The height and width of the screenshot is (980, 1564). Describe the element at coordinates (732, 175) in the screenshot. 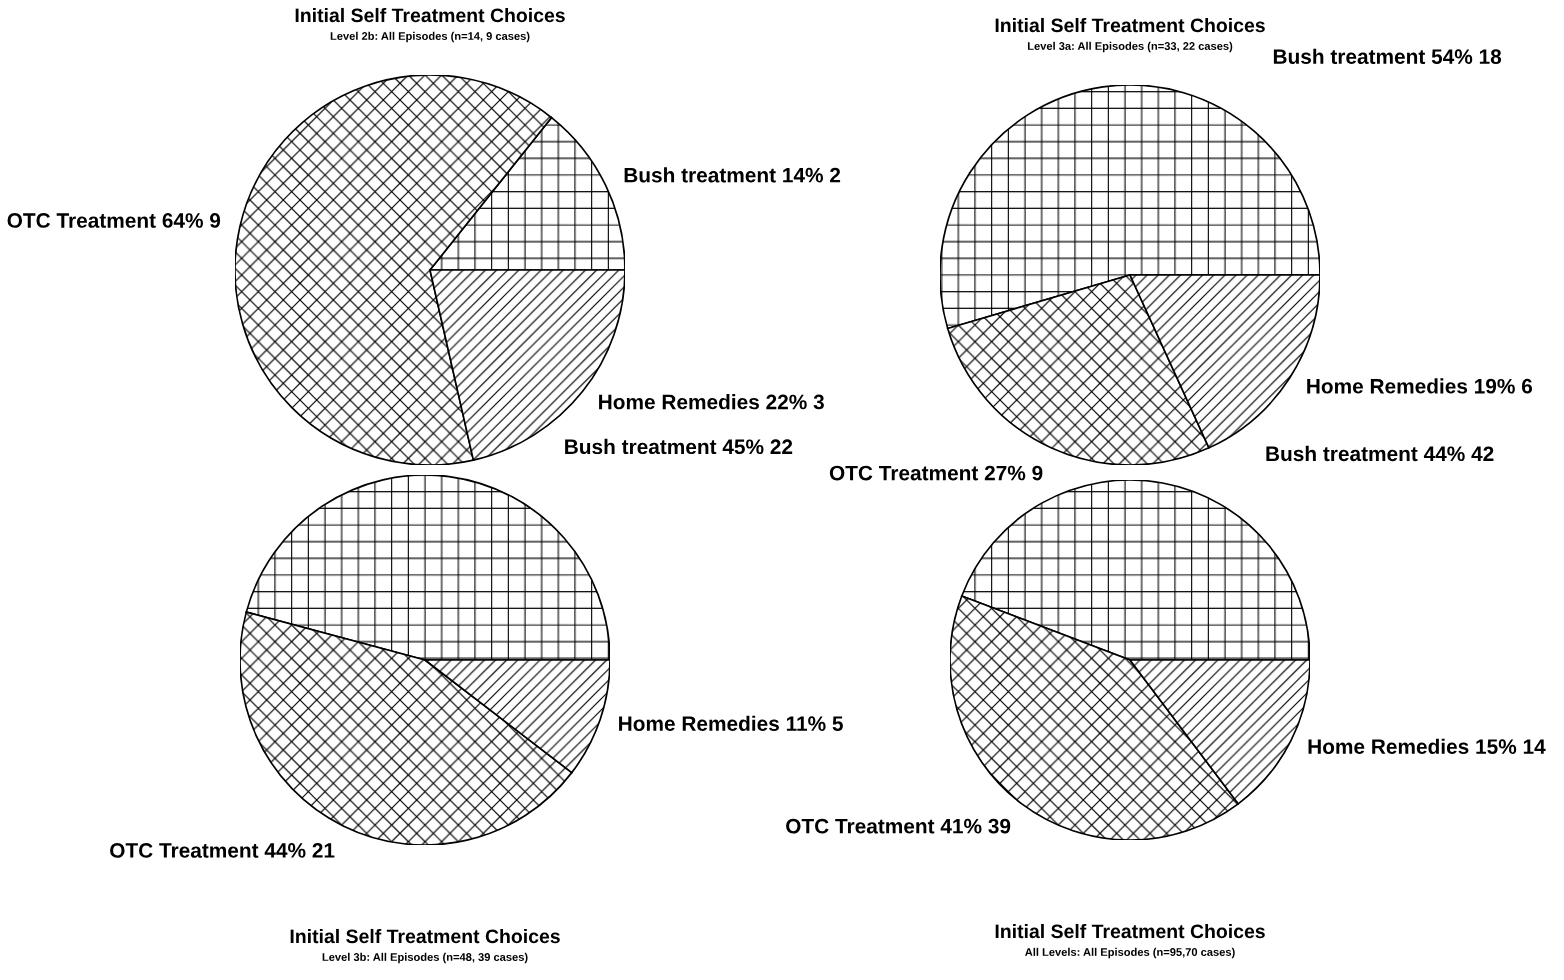

I see `slice-label: Bush treatment 14% 2` at that location.